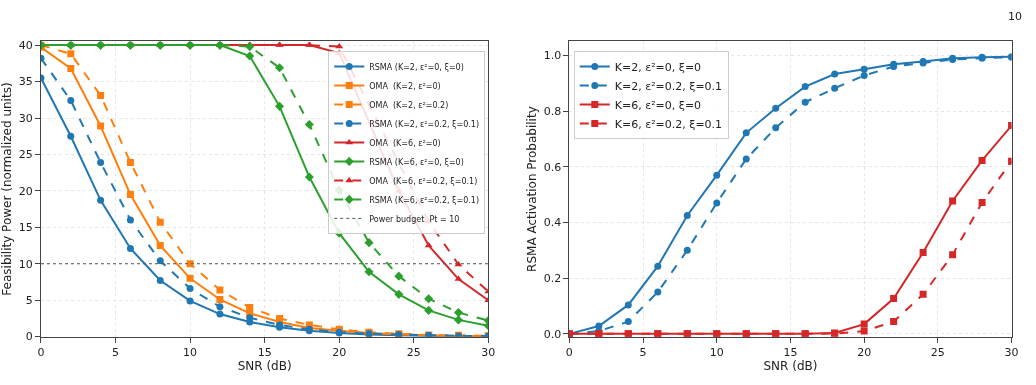 Image resolution: width=1036 pixels, height=385 pixels. What do you see at coordinates (25, 82) in the screenshot?
I see `y-tick-label: 35` at bounding box center [25, 82].